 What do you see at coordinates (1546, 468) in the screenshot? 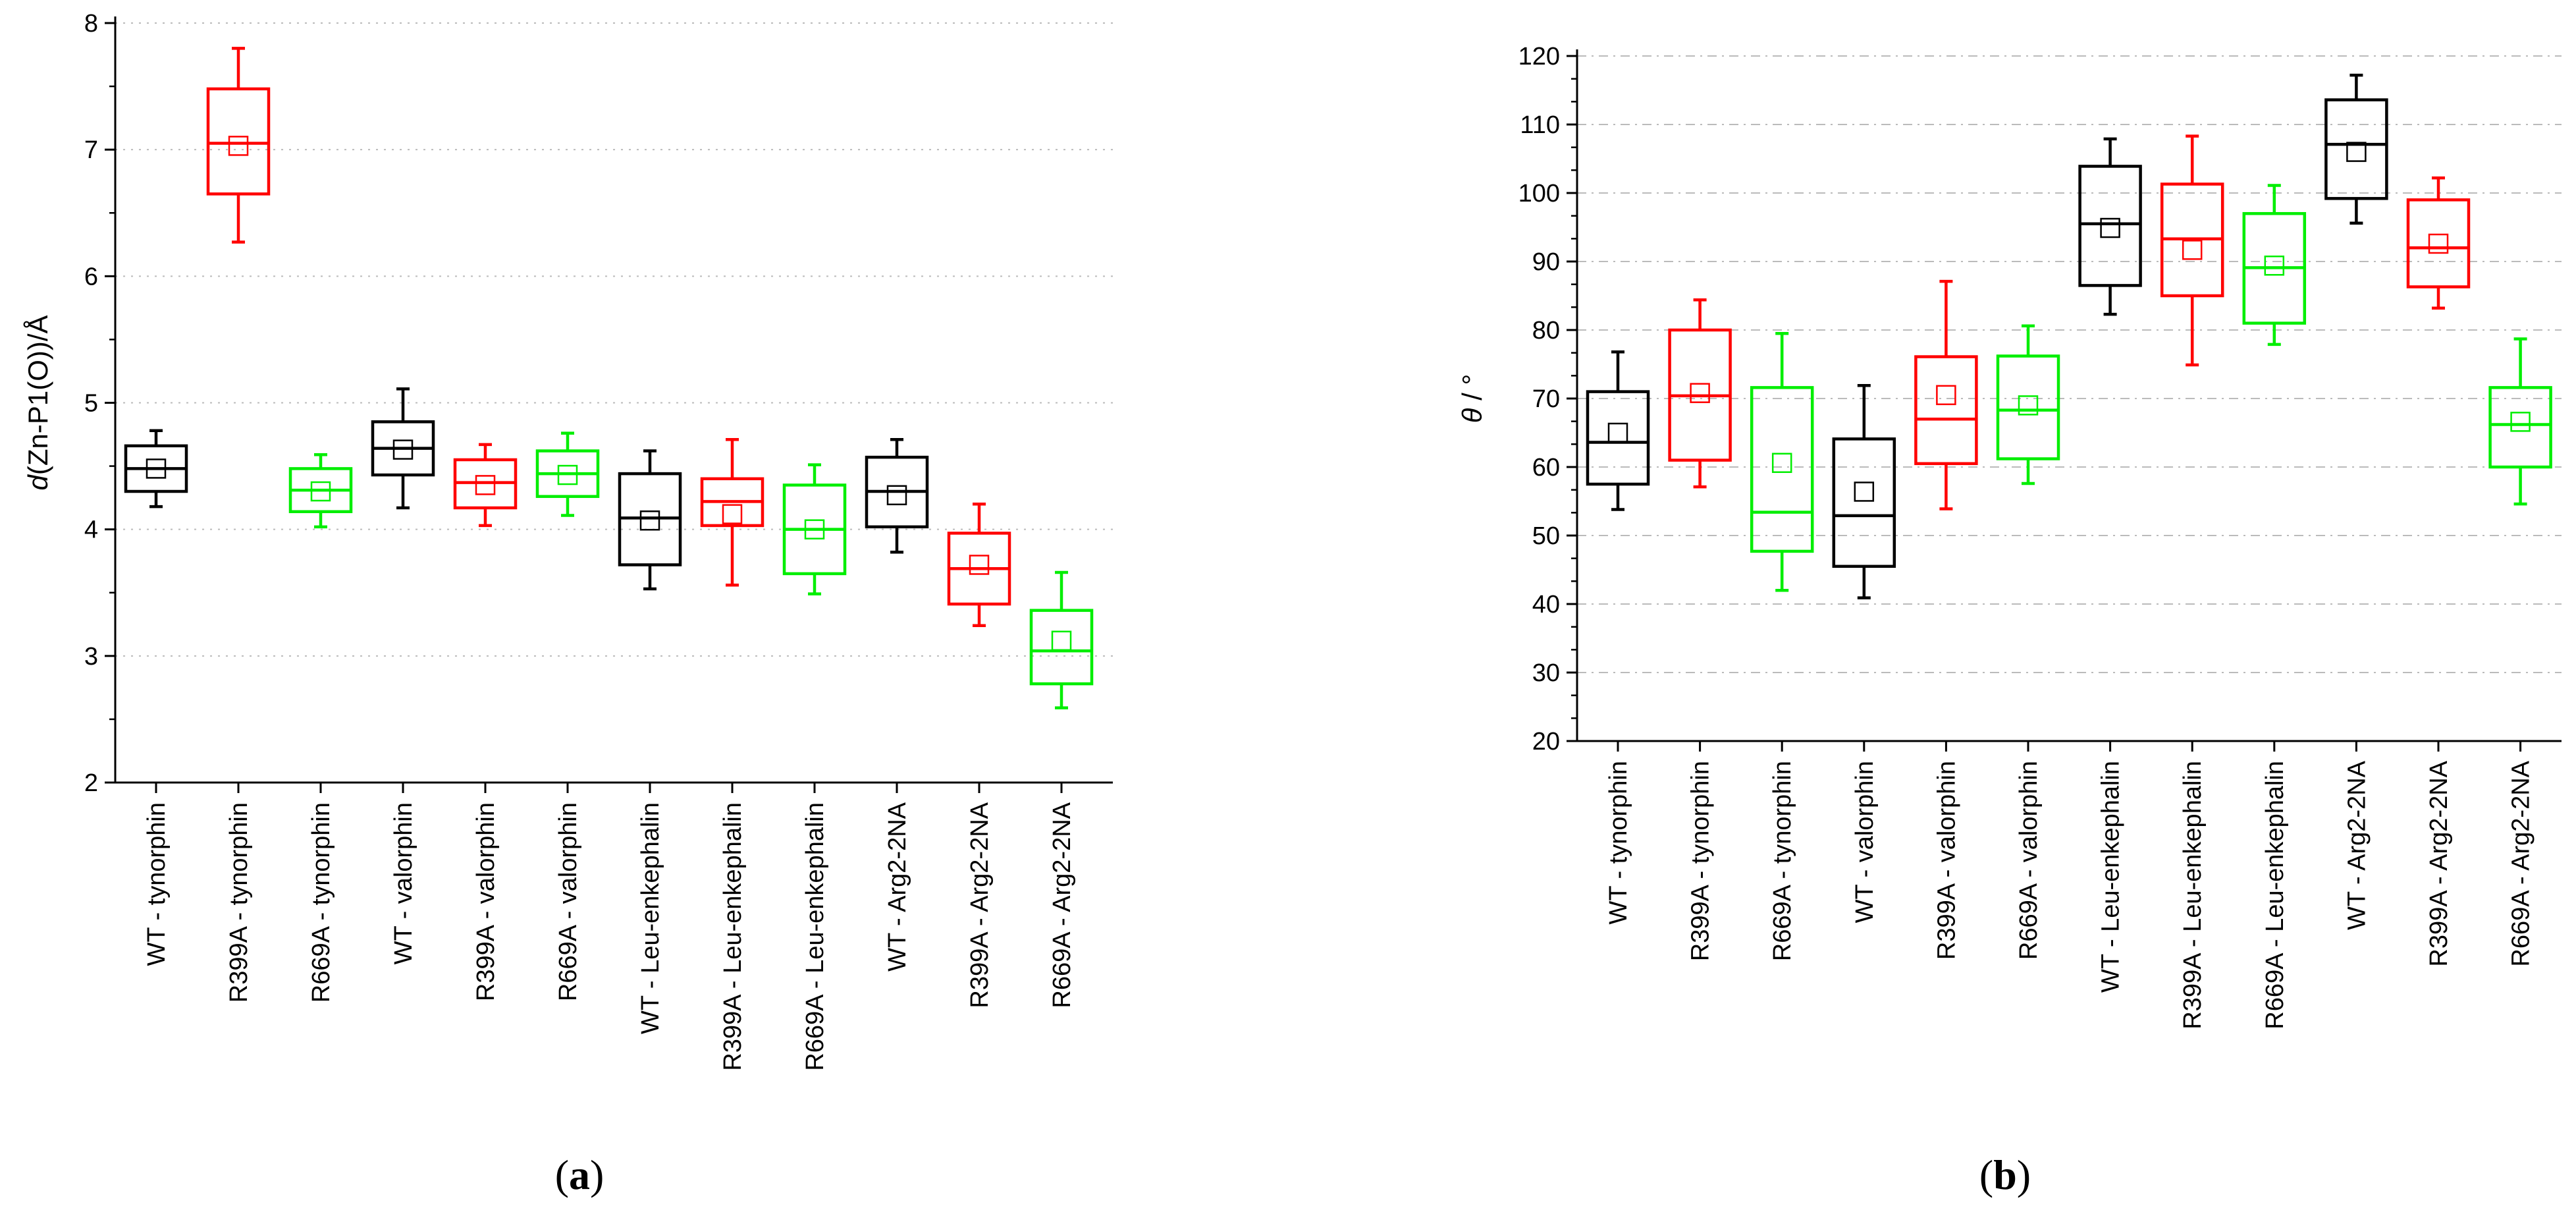
I see `y-tick-label: 60` at bounding box center [1546, 468].